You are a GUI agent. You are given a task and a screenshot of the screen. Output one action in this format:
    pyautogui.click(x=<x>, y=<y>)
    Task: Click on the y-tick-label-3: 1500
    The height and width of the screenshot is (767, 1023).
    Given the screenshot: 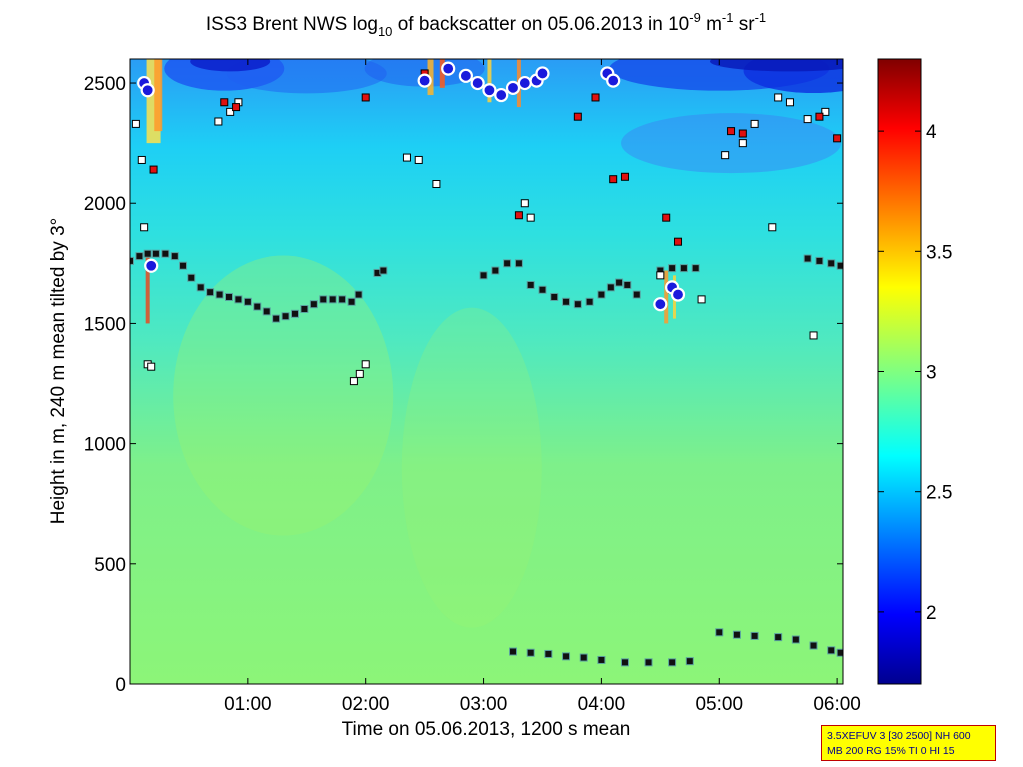 What is the action you would take?
    pyautogui.click(x=105, y=324)
    